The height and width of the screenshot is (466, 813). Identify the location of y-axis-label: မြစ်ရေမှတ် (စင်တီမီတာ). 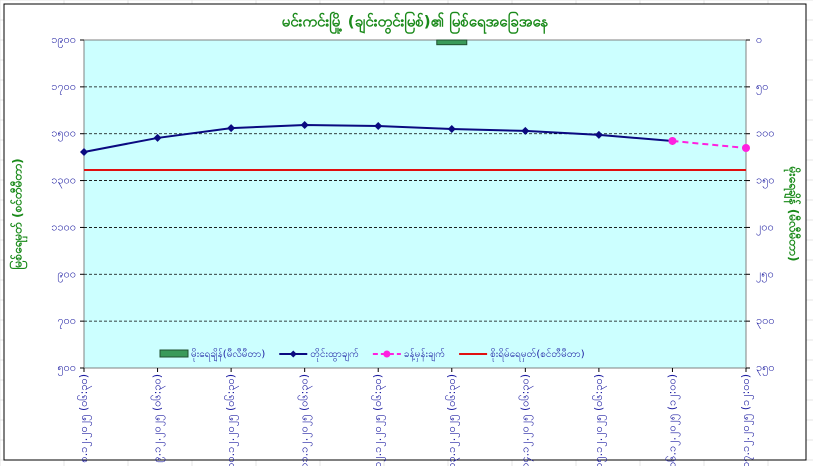
(18, 213).